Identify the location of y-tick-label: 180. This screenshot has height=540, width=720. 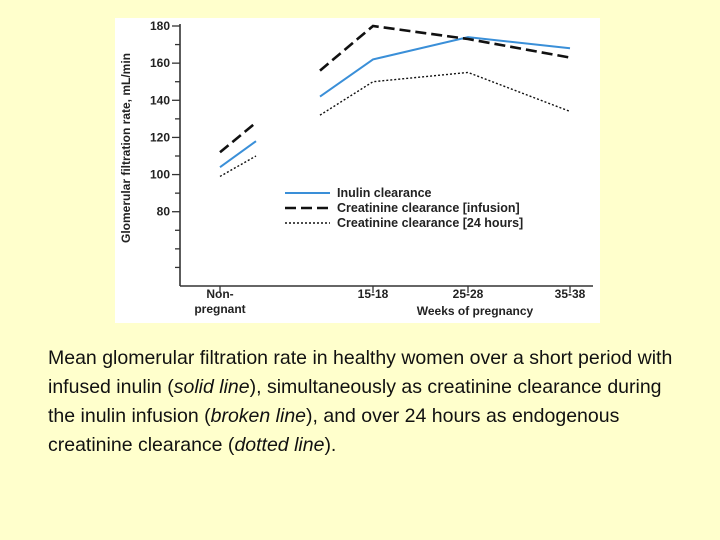
(160, 26).